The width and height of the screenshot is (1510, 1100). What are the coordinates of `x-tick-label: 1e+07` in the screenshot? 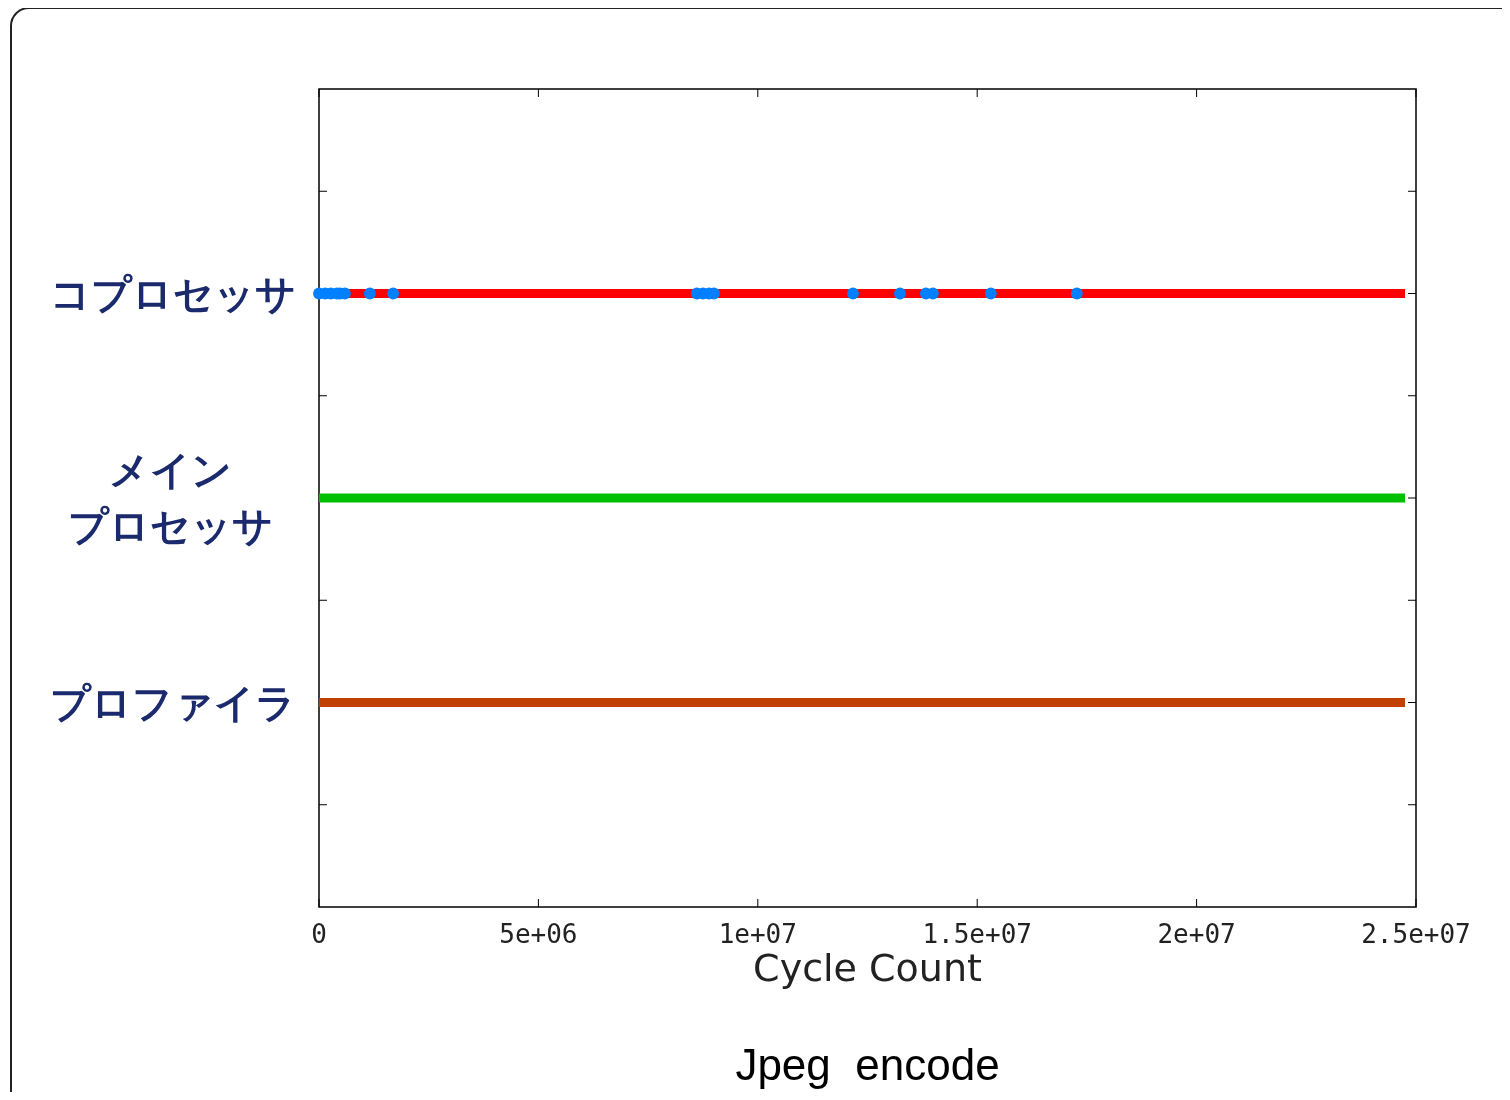 It's located at (757, 934).